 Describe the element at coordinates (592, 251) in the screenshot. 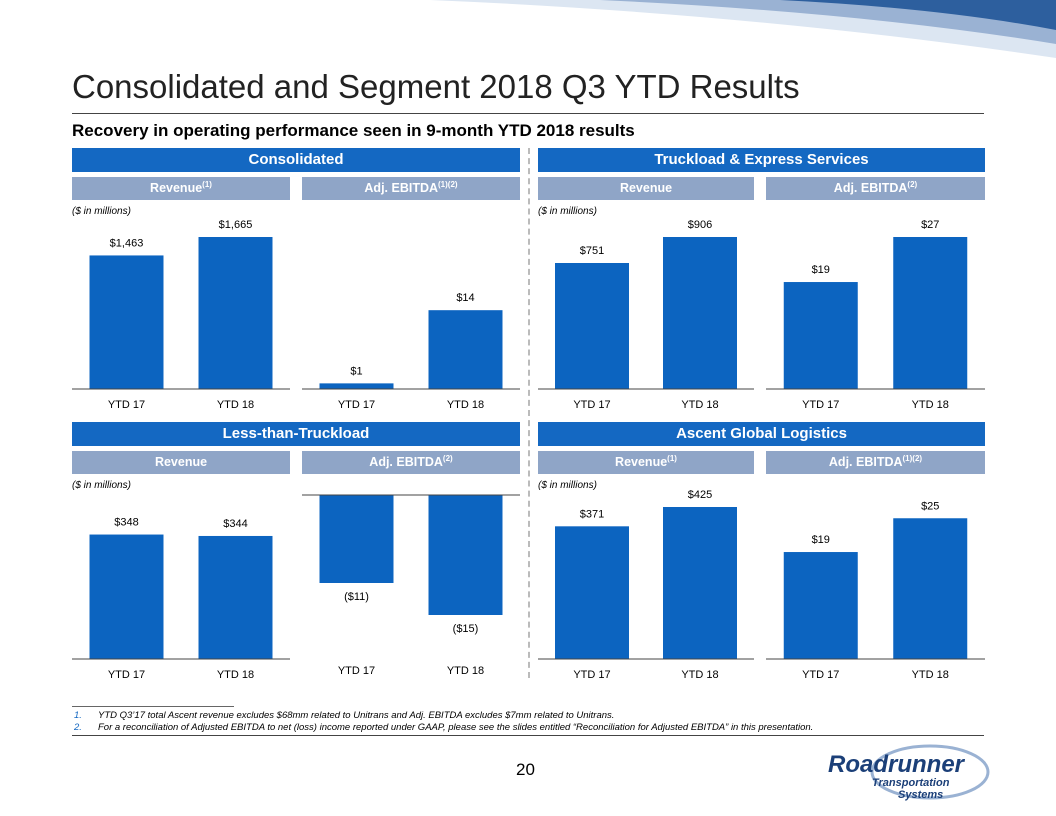

I see `data-label-tes_rev-0: $751` at that location.